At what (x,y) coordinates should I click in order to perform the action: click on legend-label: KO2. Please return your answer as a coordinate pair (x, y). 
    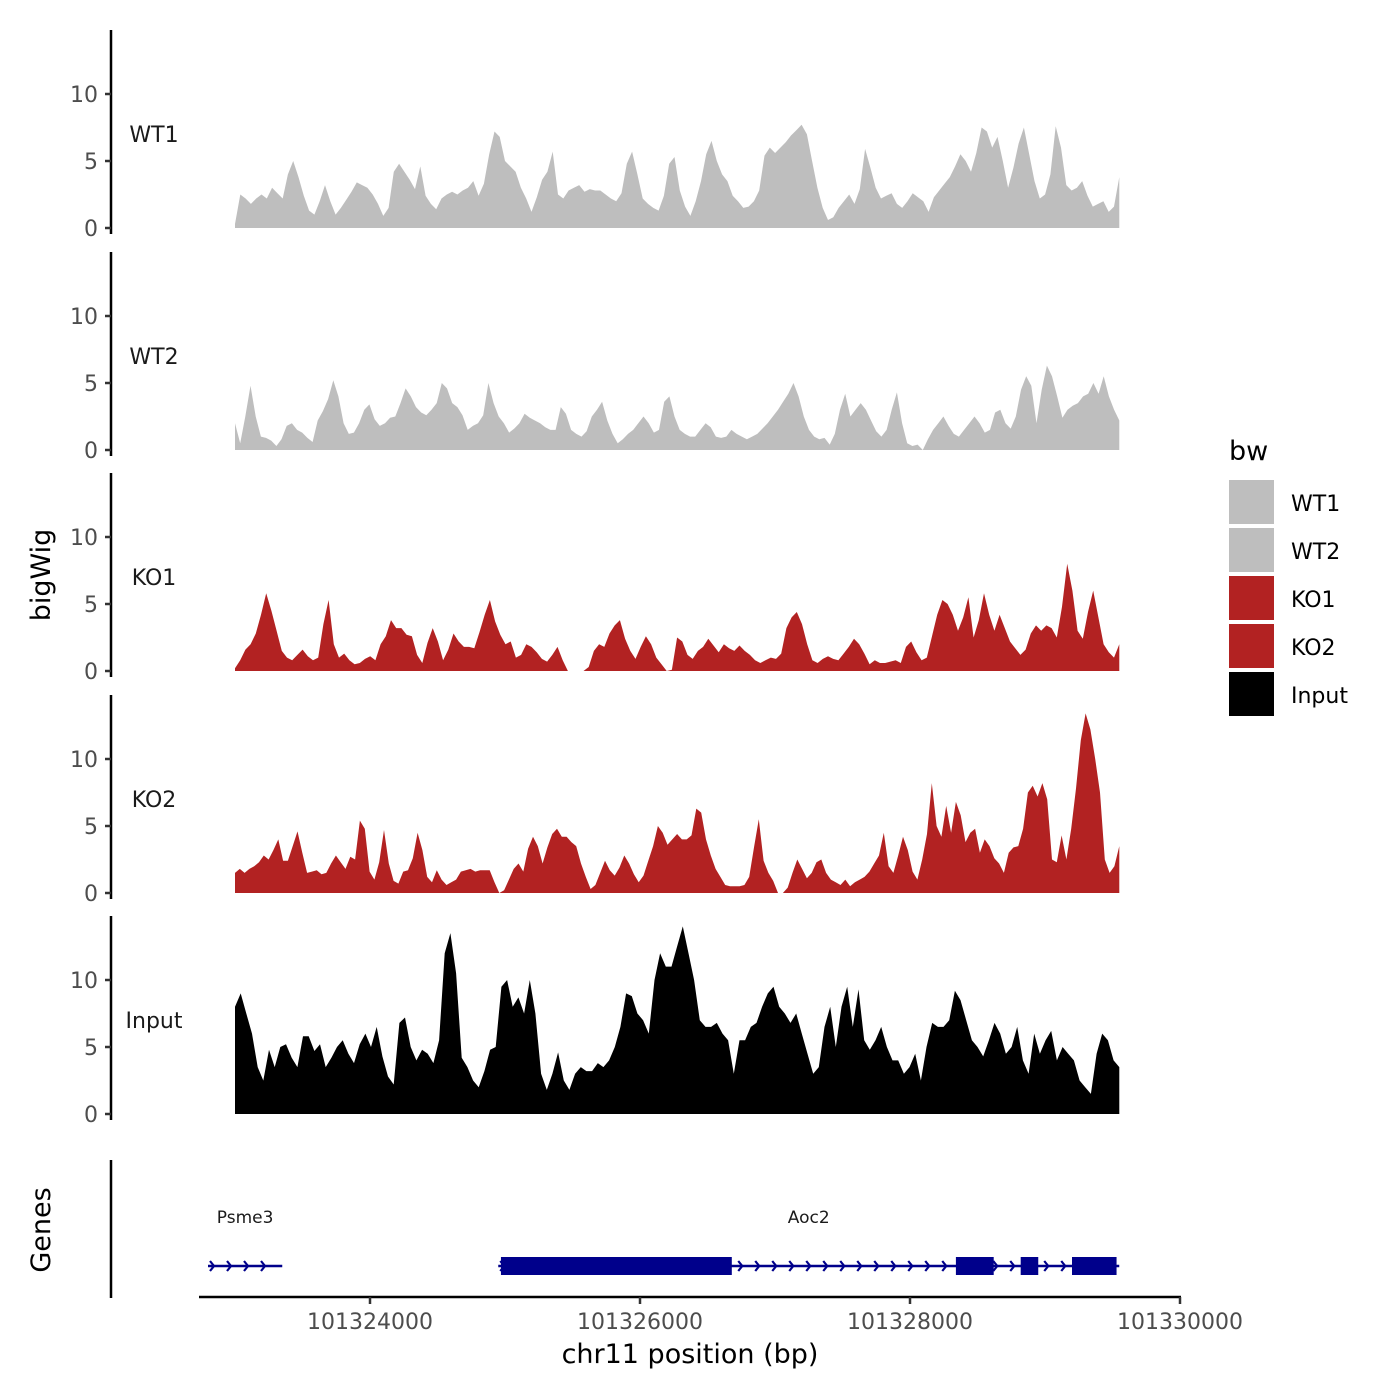
    Looking at the image, I should click on (1313, 648).